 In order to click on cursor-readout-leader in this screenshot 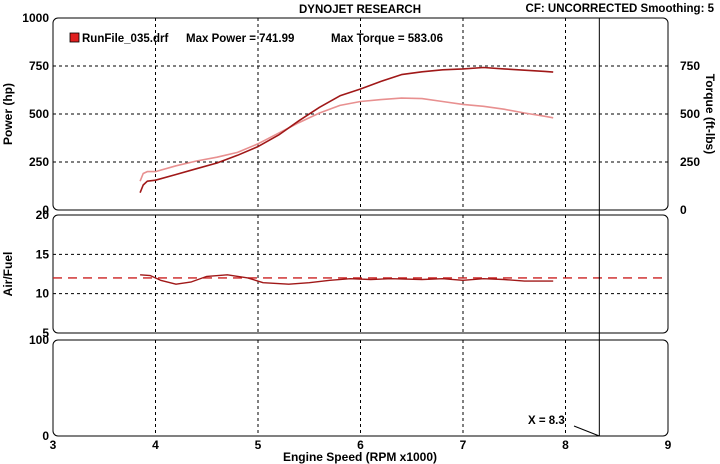, I will do `click(586, 431)`.